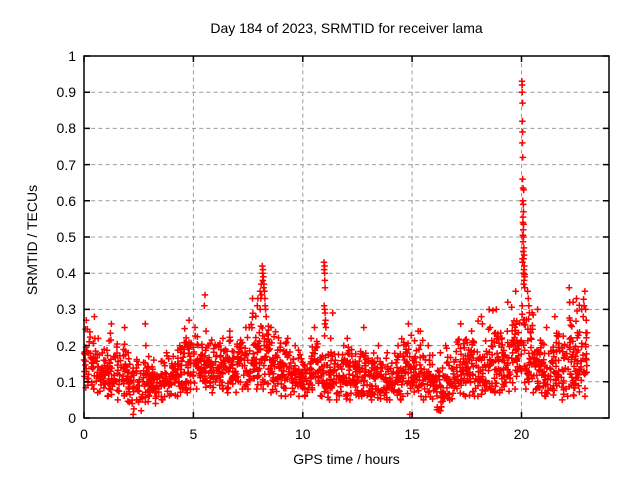 The image size is (640, 480). I want to click on x-tick-label-4: 20, so click(521, 434).